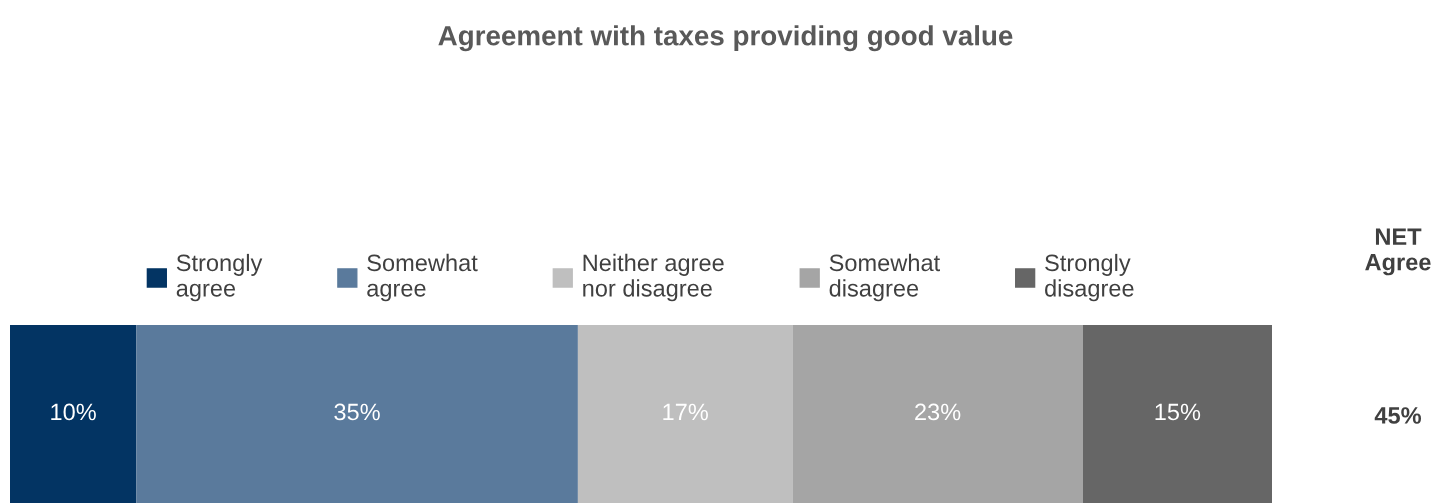  Describe the element at coordinates (422, 277) in the screenshot. I see `legend-label: Somewhat agree` at that location.